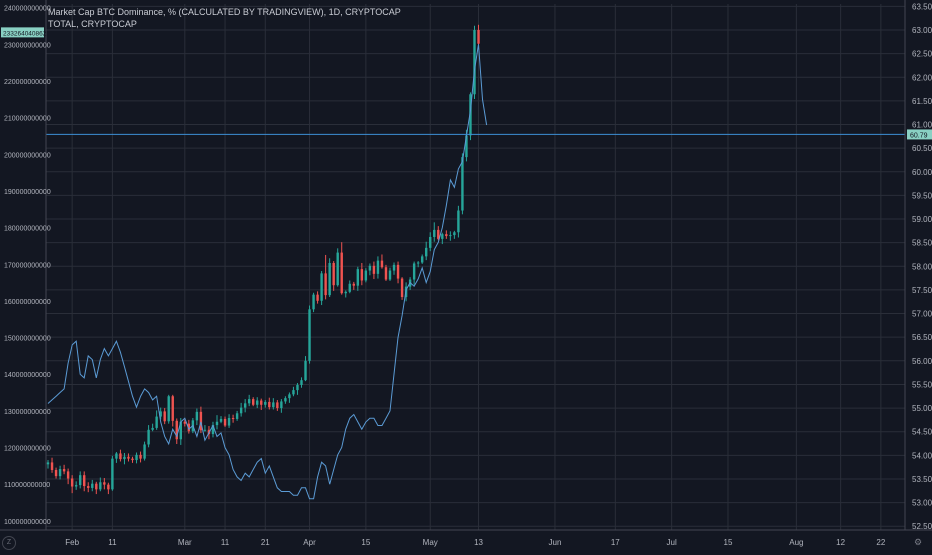 Image resolution: width=932 pixels, height=555 pixels. Describe the element at coordinates (92, 24) in the screenshot. I see `legend-series-total: TOTAL, CRYPTOCAP` at that location.